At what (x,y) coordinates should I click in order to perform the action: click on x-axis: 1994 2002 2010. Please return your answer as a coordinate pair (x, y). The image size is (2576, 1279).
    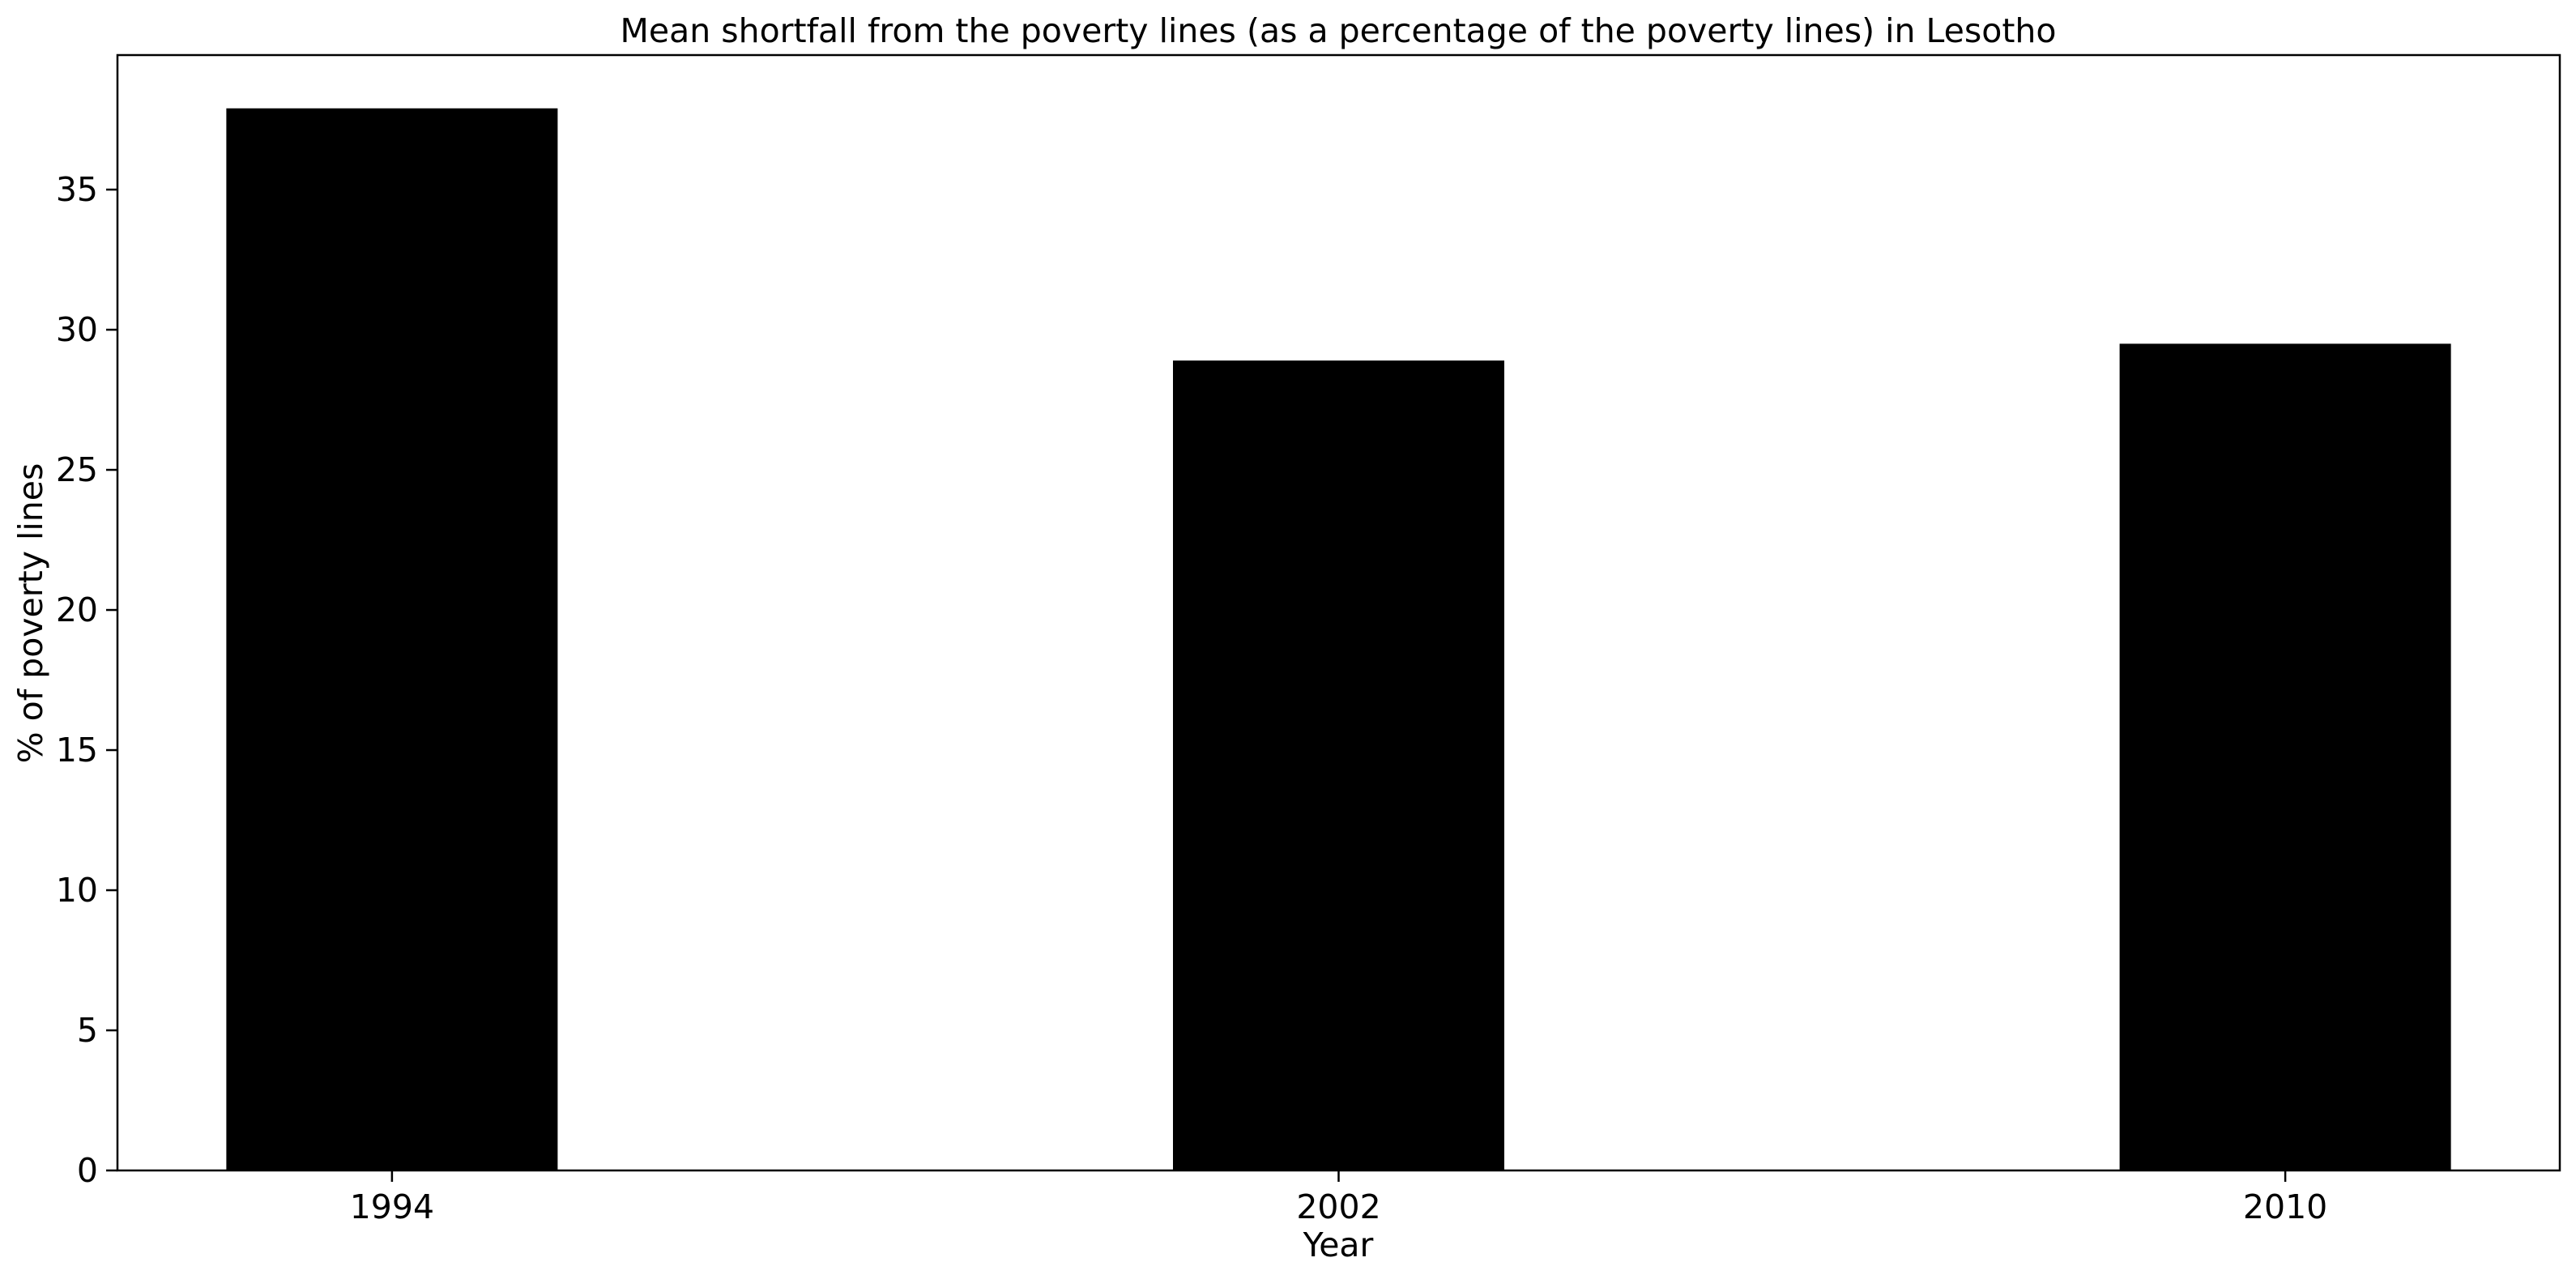
    Looking at the image, I should click on (1339, 1198).